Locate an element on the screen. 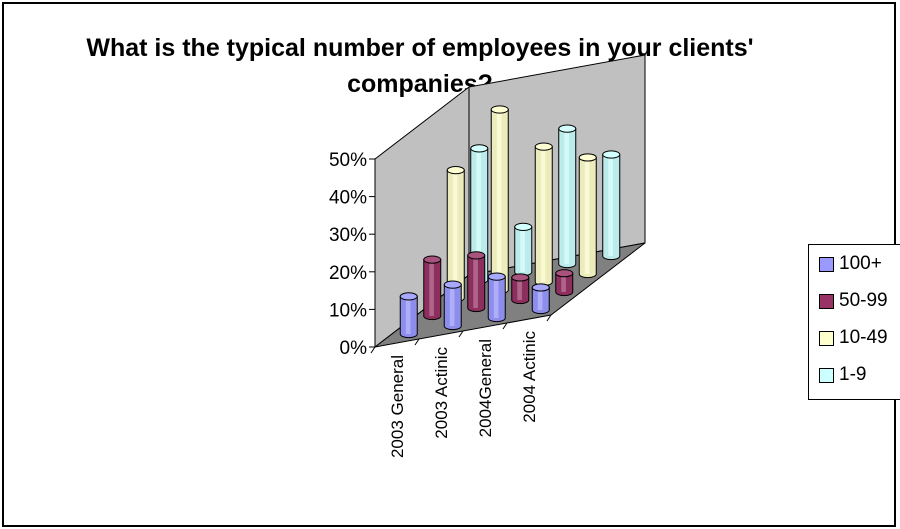 The image size is (900, 529). legend-item: 50-99 is located at coordinates (853, 301).